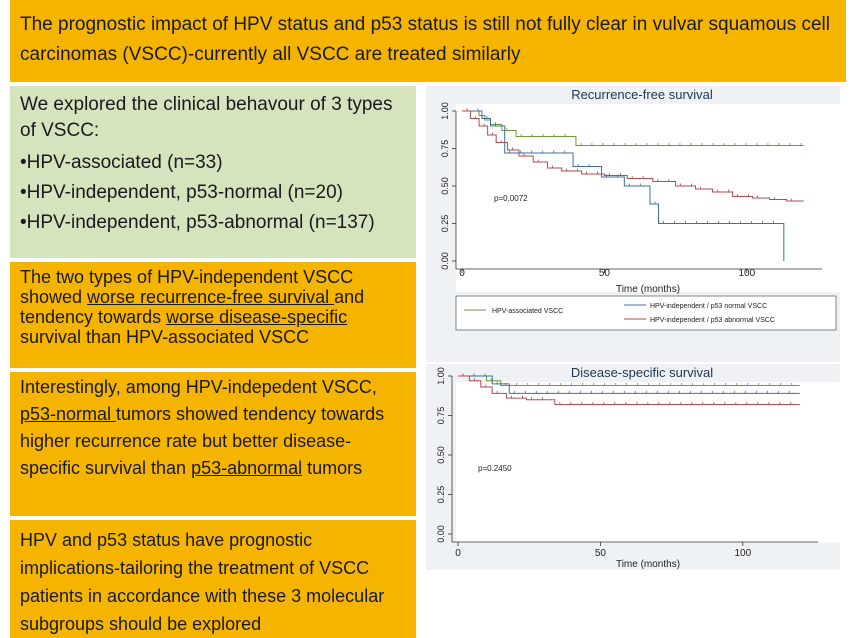  Describe the element at coordinates (495, 468) in the screenshot. I see `p-value-annotation: p=0.2450` at that location.